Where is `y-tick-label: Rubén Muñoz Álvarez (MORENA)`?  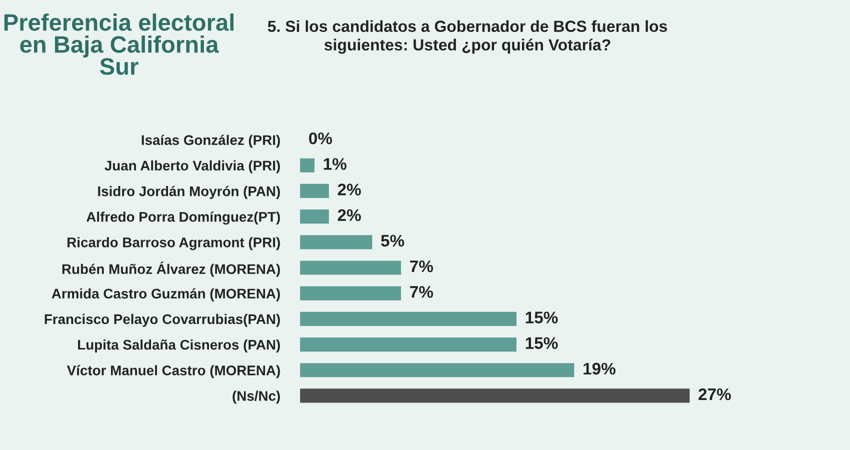 y-tick-label: Rubén Muñoz Álvarez (MORENA) is located at coordinates (171, 269).